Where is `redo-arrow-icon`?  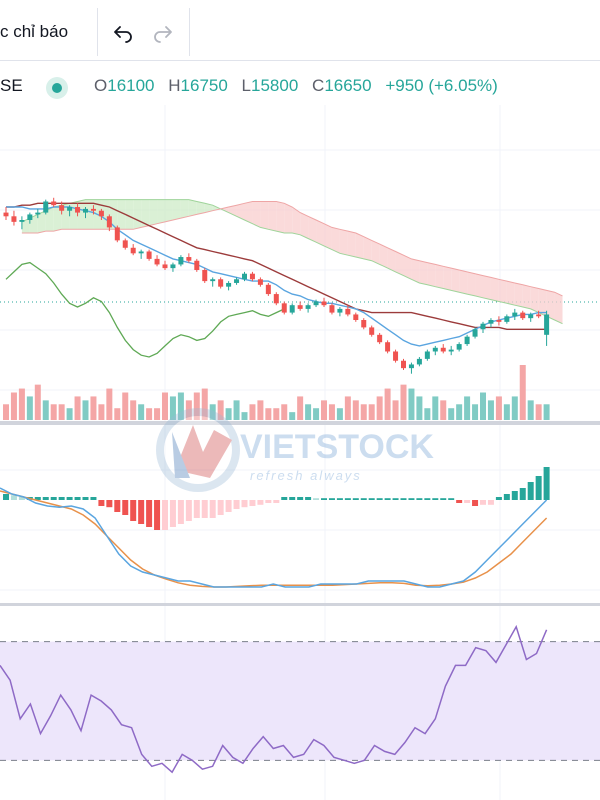 redo-arrow-icon is located at coordinates (163, 33).